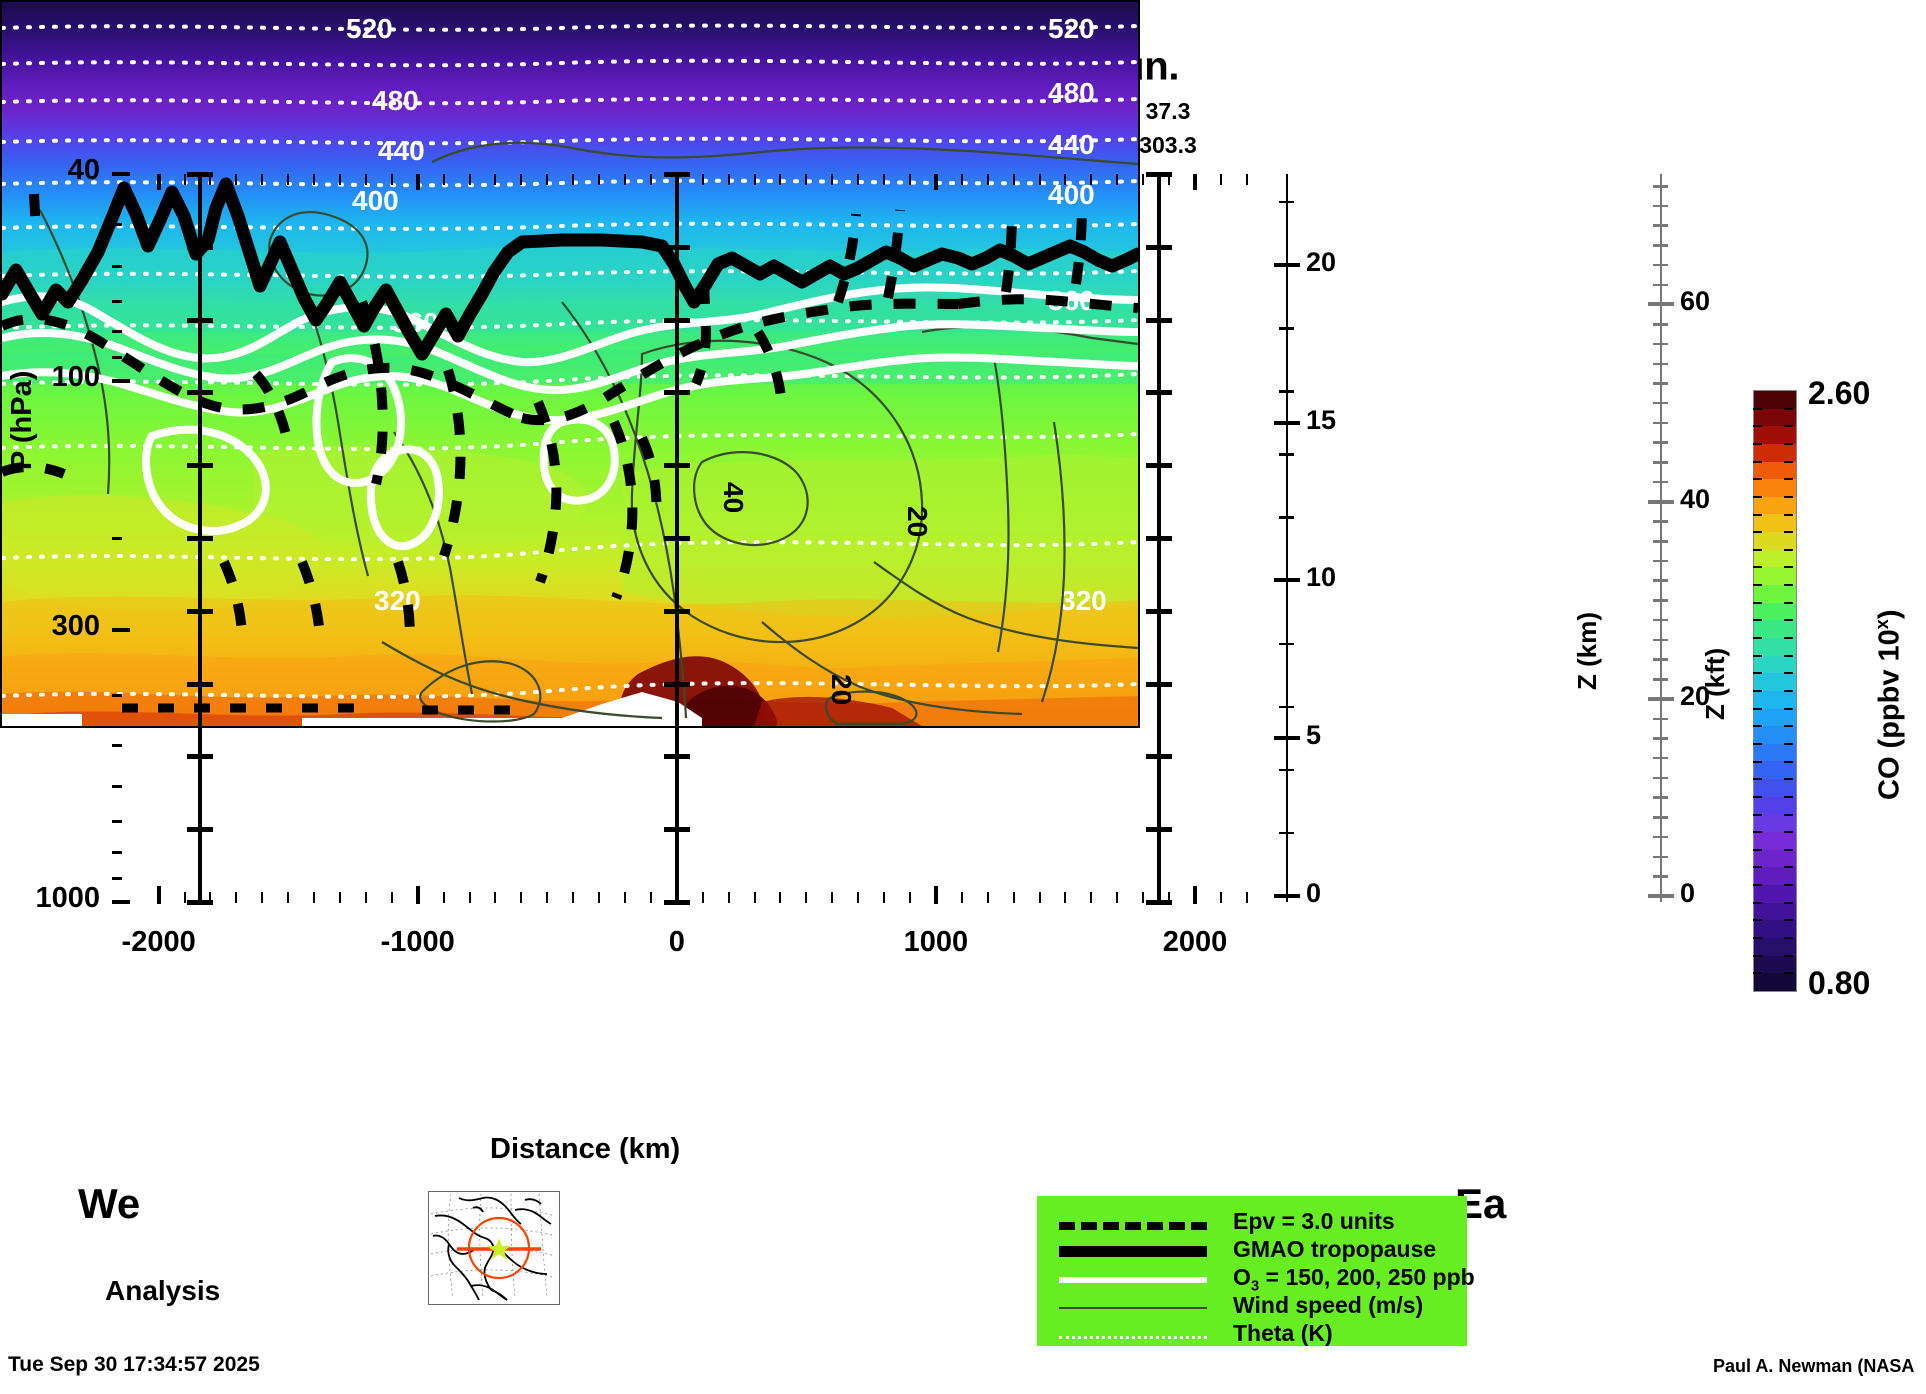 This screenshot has width=1926, height=1394. I want to click on z-km-axis-title: Z (km), so click(1587, 651).